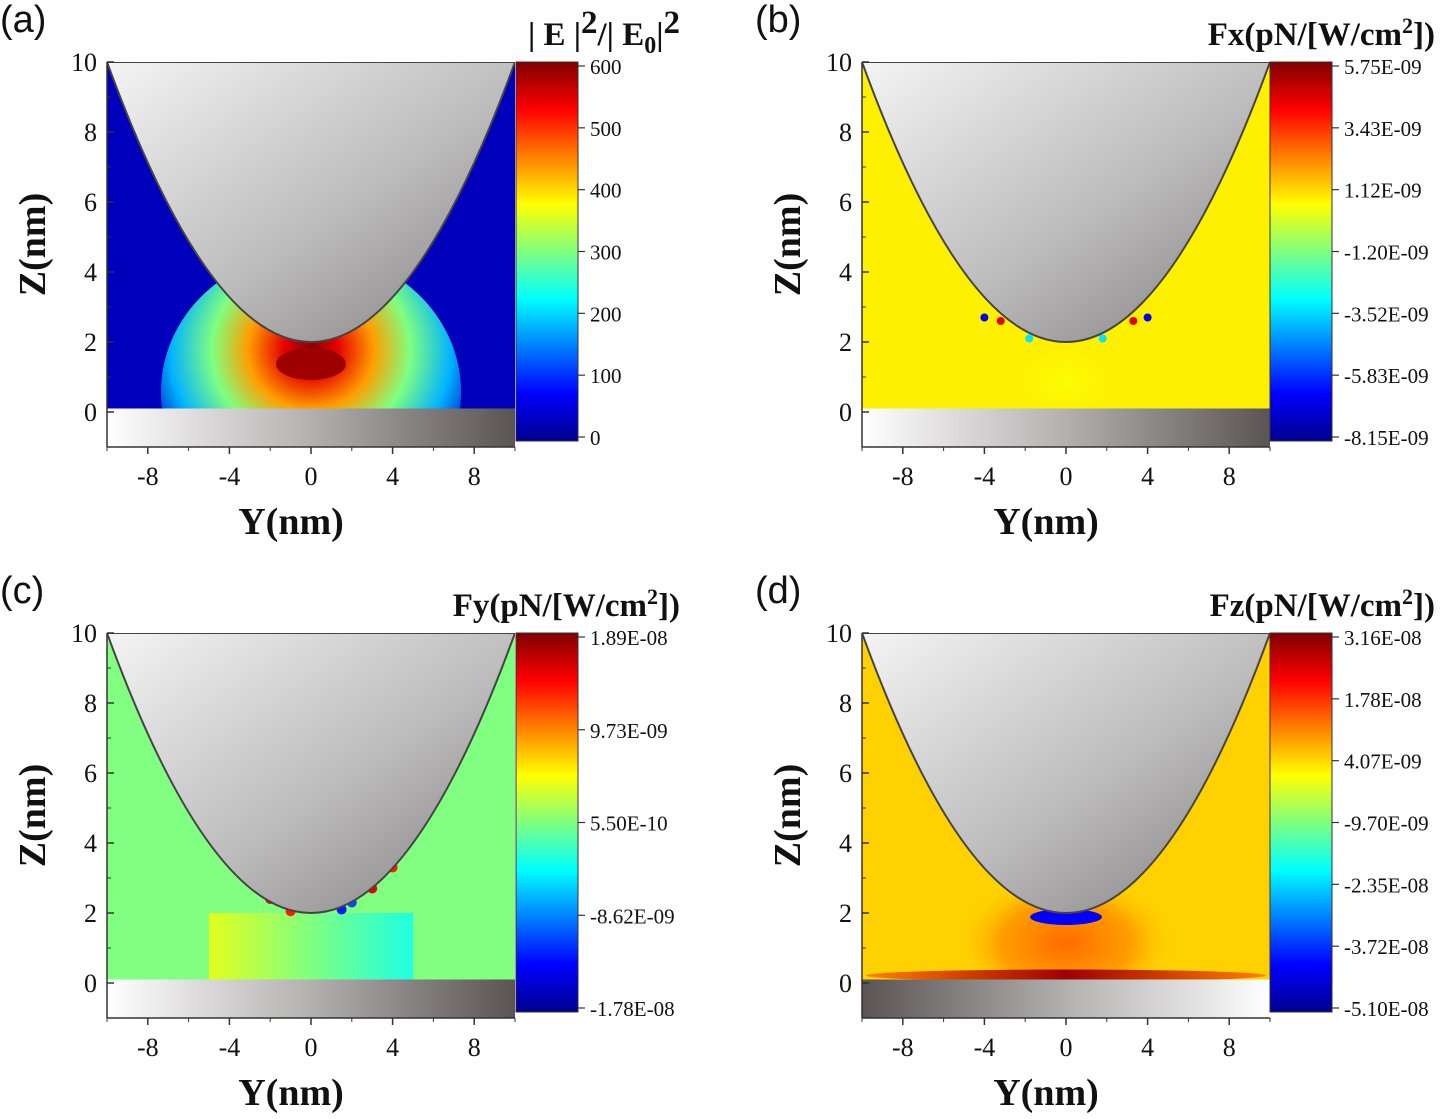 This screenshot has height=1119, width=1456. Describe the element at coordinates (778, 591) in the screenshot. I see `panel-label: (d)` at that location.